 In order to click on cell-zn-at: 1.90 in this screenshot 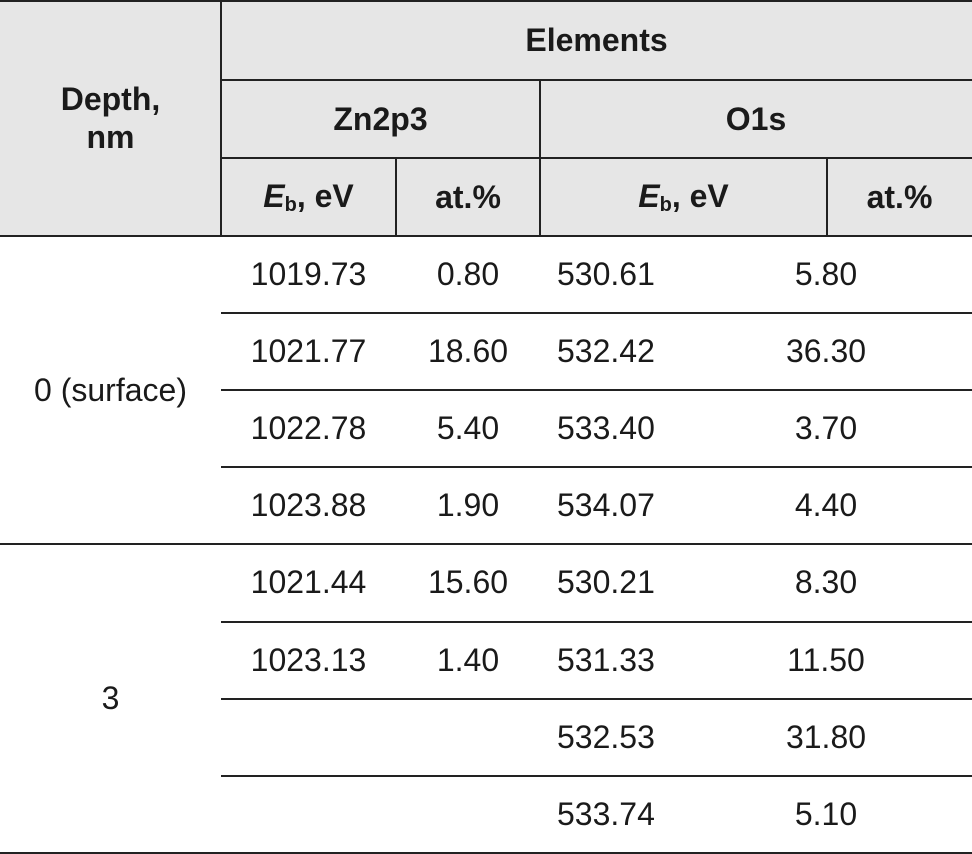, I will do `click(468, 505)`.